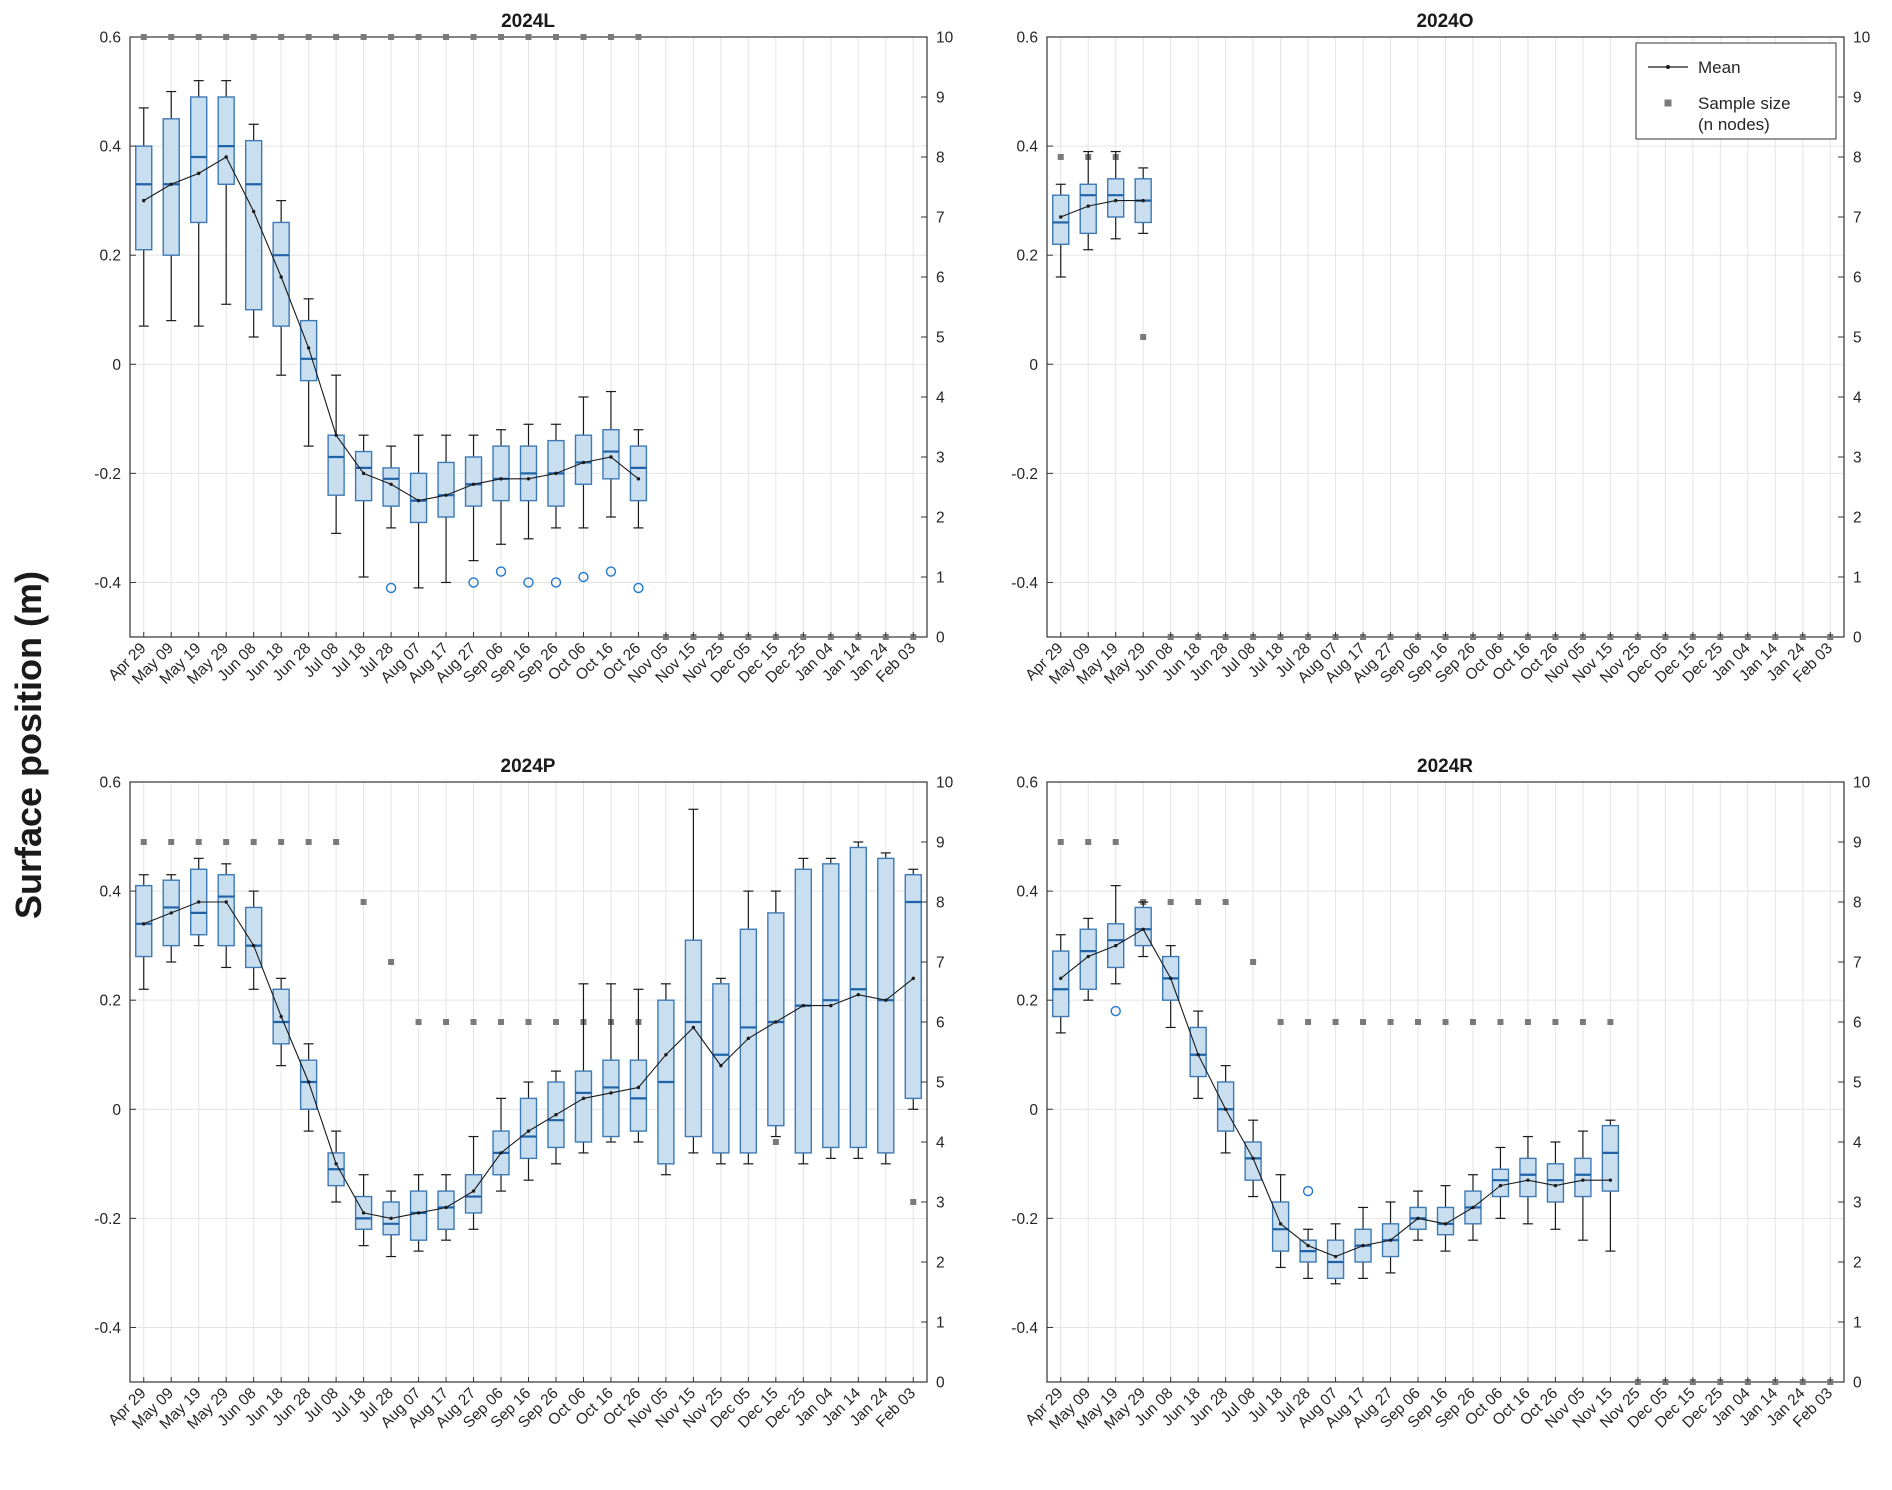 The height and width of the screenshot is (1490, 1892). Describe the element at coordinates (1444, 21) in the screenshot. I see `panel-title-2024O: 2024O` at that location.